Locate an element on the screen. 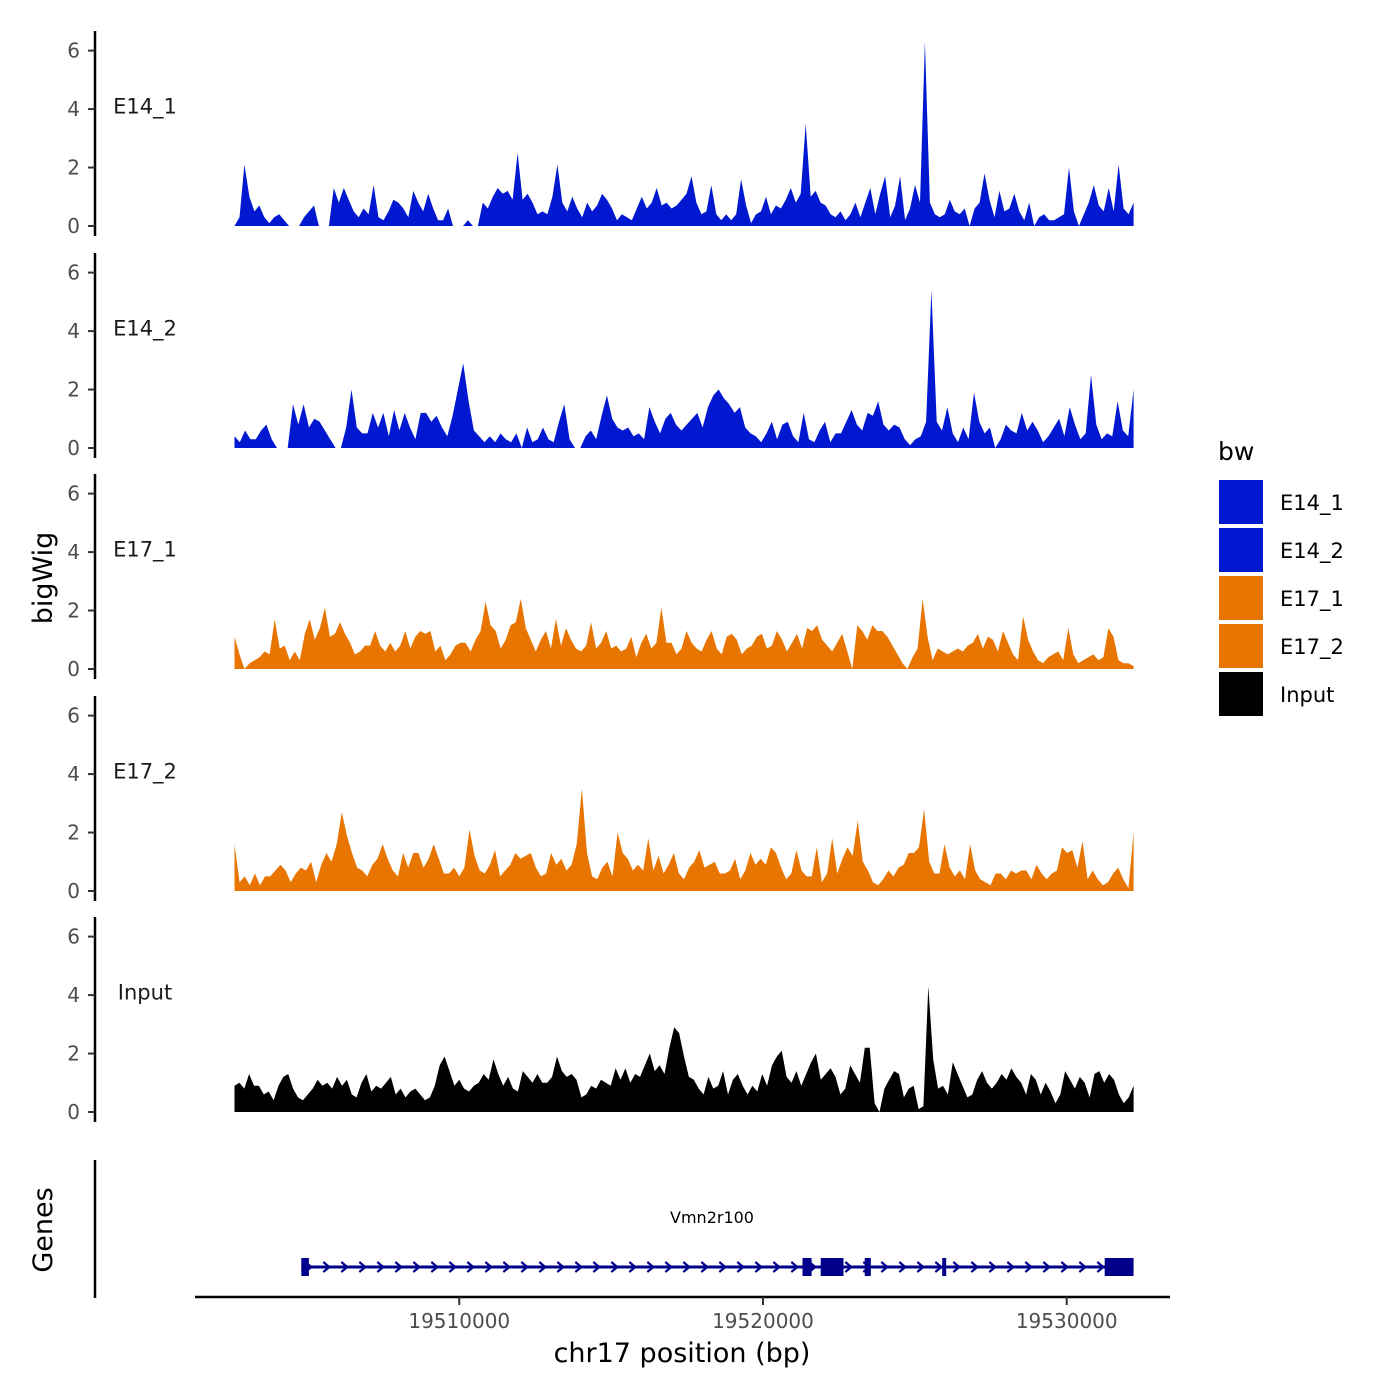 The width and height of the screenshot is (1400, 1400). track-e17-2: 0 2 4 6 E17_2 is located at coordinates (600, 799).